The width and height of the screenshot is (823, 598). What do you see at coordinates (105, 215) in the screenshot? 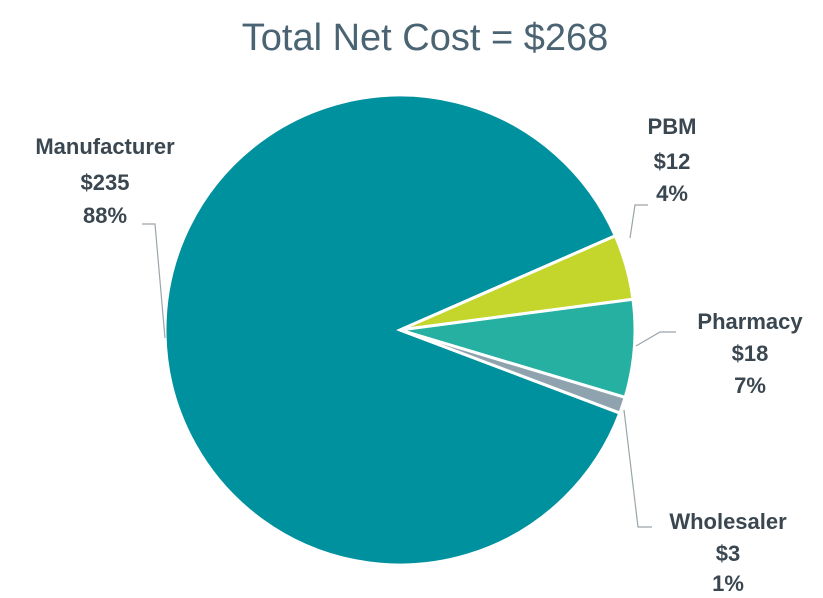
I see `percent-label: 88%` at bounding box center [105, 215].